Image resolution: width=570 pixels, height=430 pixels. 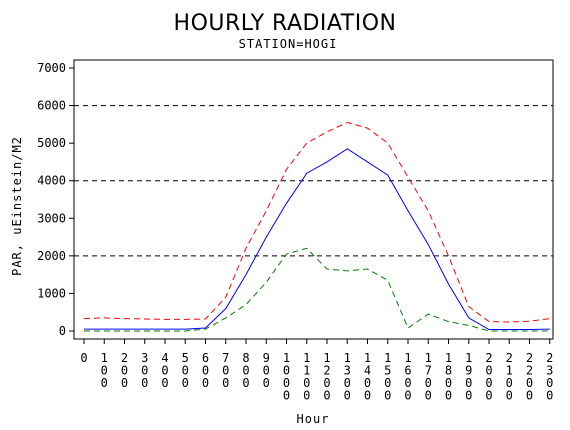 I want to click on y-tick-label: 6000, so click(x=51, y=106).